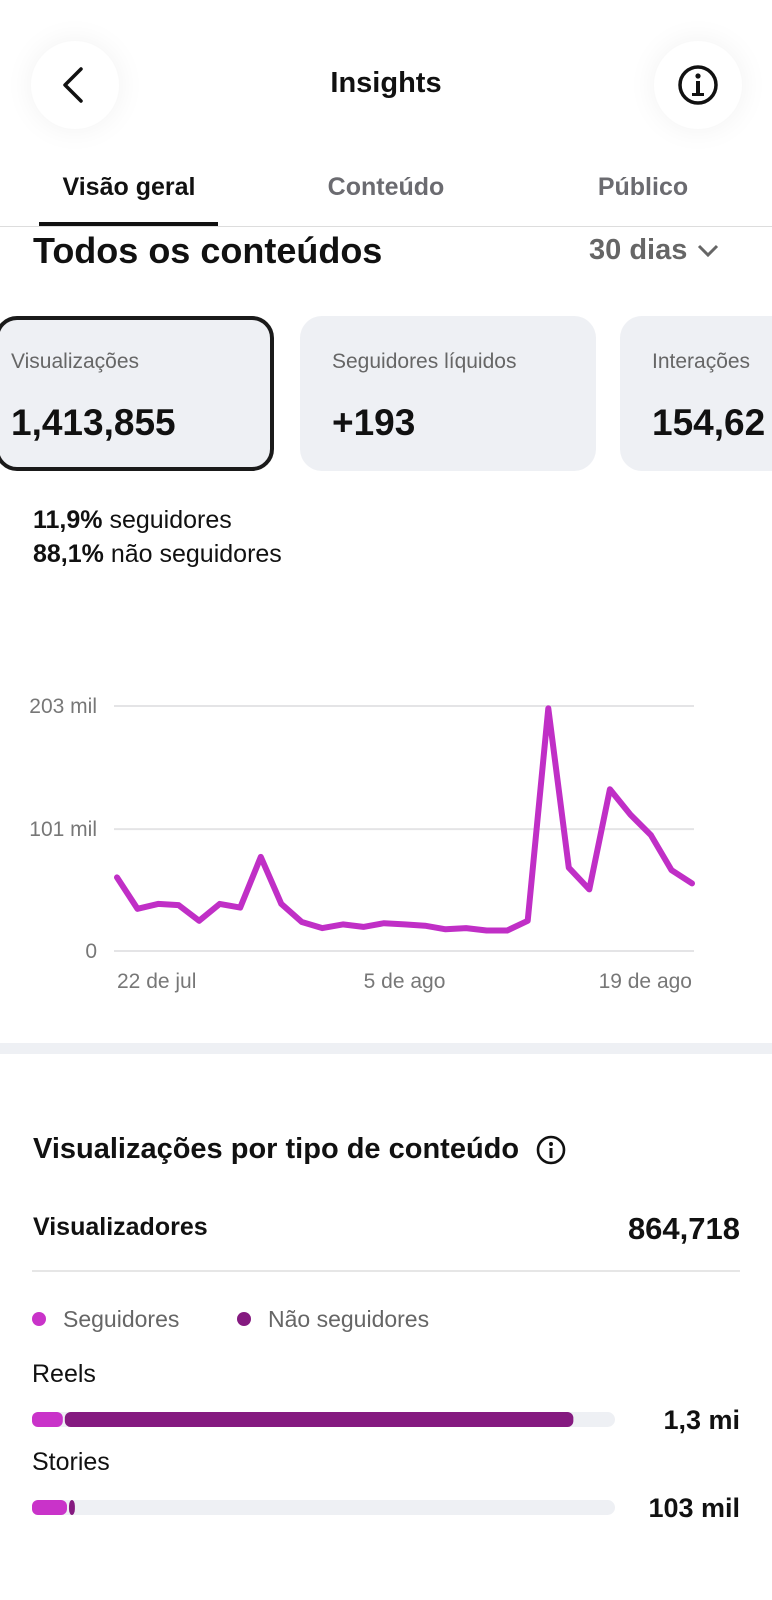  I want to click on page-title: Insights, so click(386, 83).